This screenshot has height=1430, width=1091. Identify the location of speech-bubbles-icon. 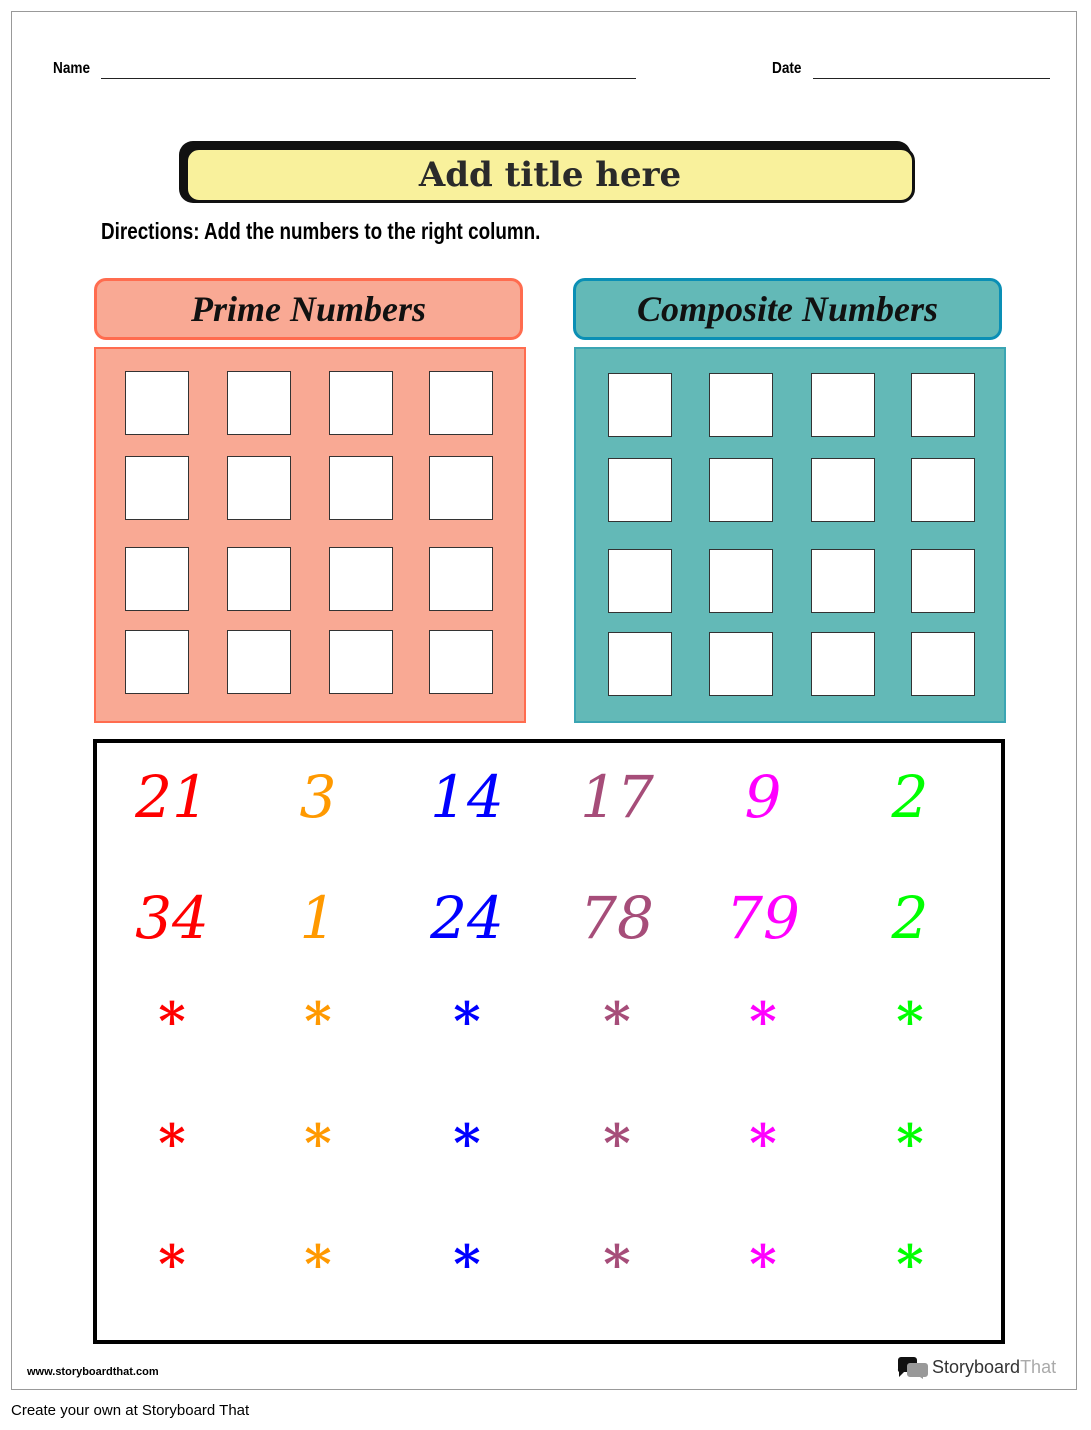
(912, 1368).